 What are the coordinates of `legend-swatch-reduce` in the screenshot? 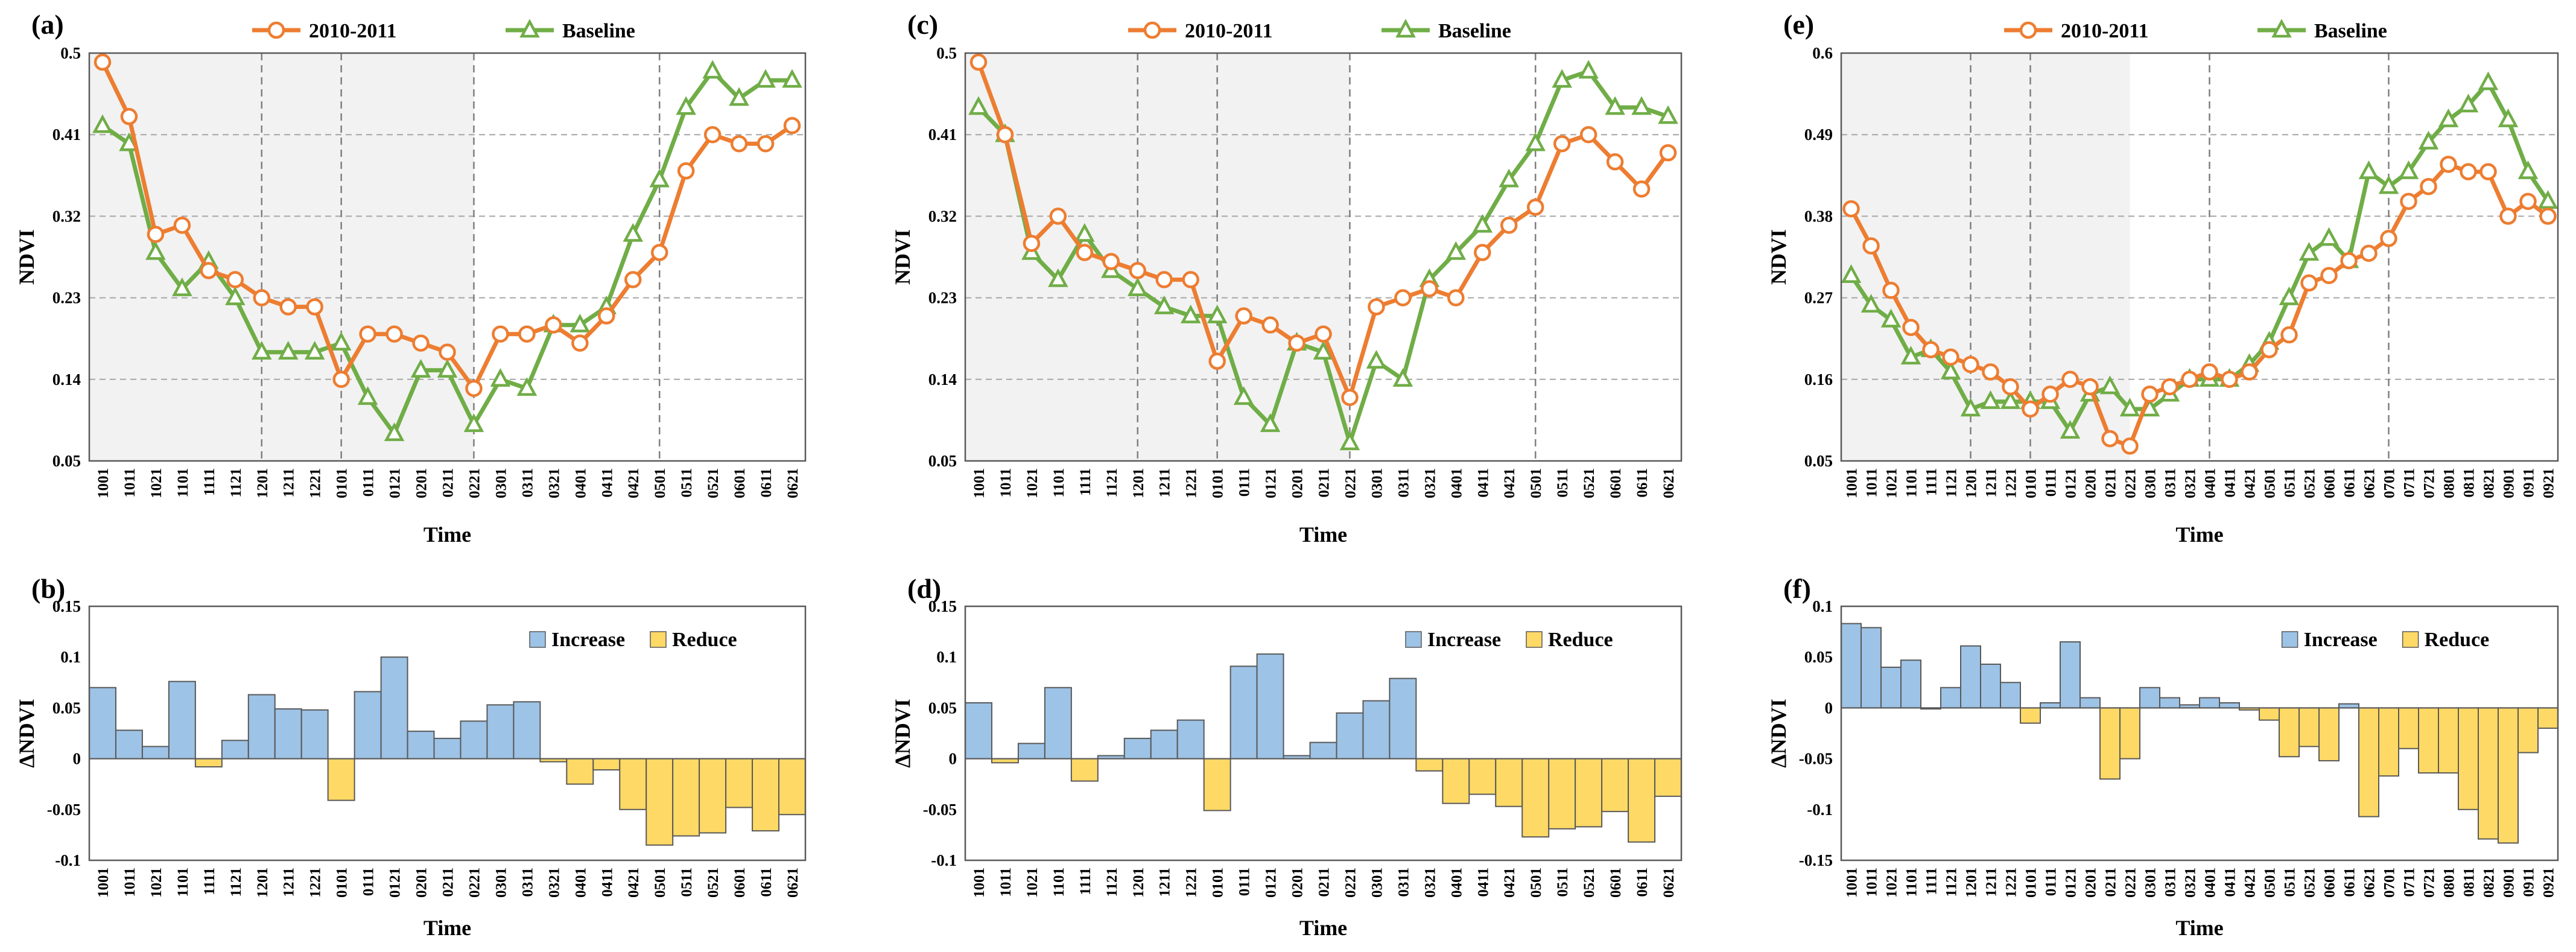 It's located at (658, 639).